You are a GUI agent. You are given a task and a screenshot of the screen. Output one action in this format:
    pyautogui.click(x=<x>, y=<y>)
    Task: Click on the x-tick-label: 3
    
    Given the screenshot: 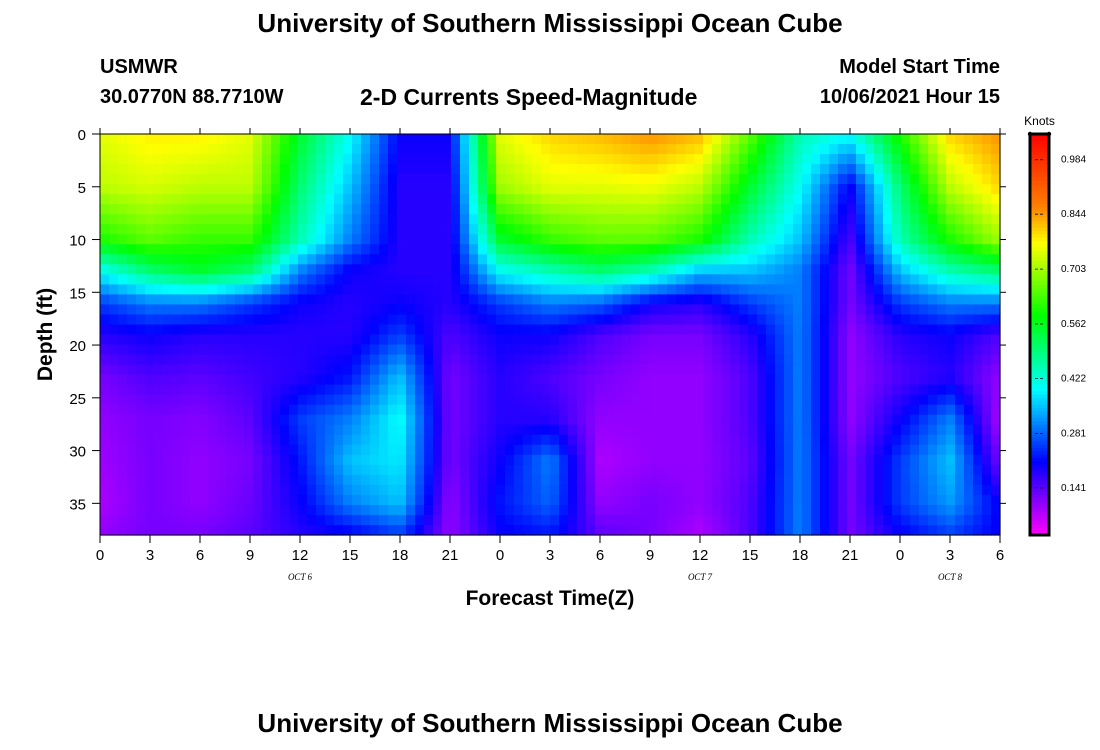 What is the action you would take?
    pyautogui.click(x=150, y=555)
    